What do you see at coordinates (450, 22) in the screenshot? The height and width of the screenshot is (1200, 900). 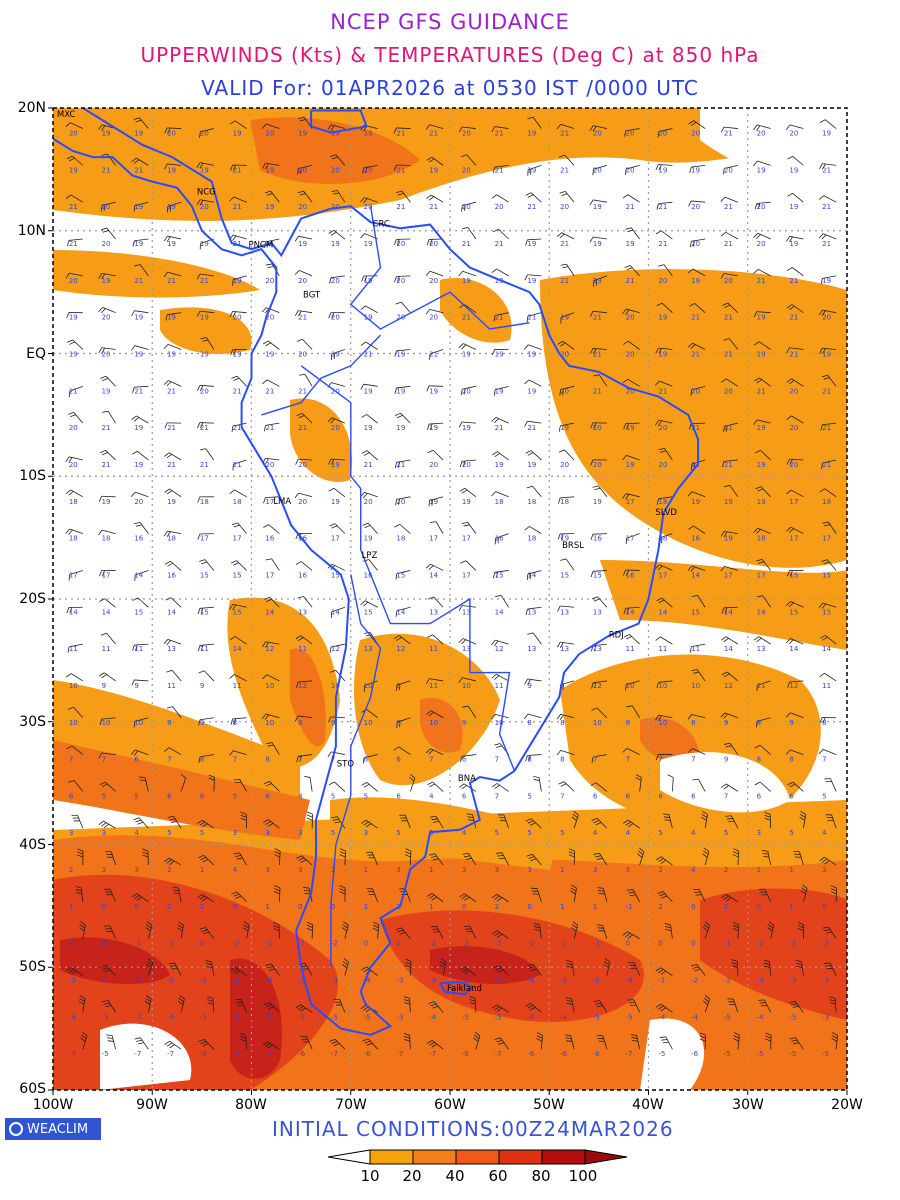 I see `map-title: NCEP GFS GUIDANCE` at bounding box center [450, 22].